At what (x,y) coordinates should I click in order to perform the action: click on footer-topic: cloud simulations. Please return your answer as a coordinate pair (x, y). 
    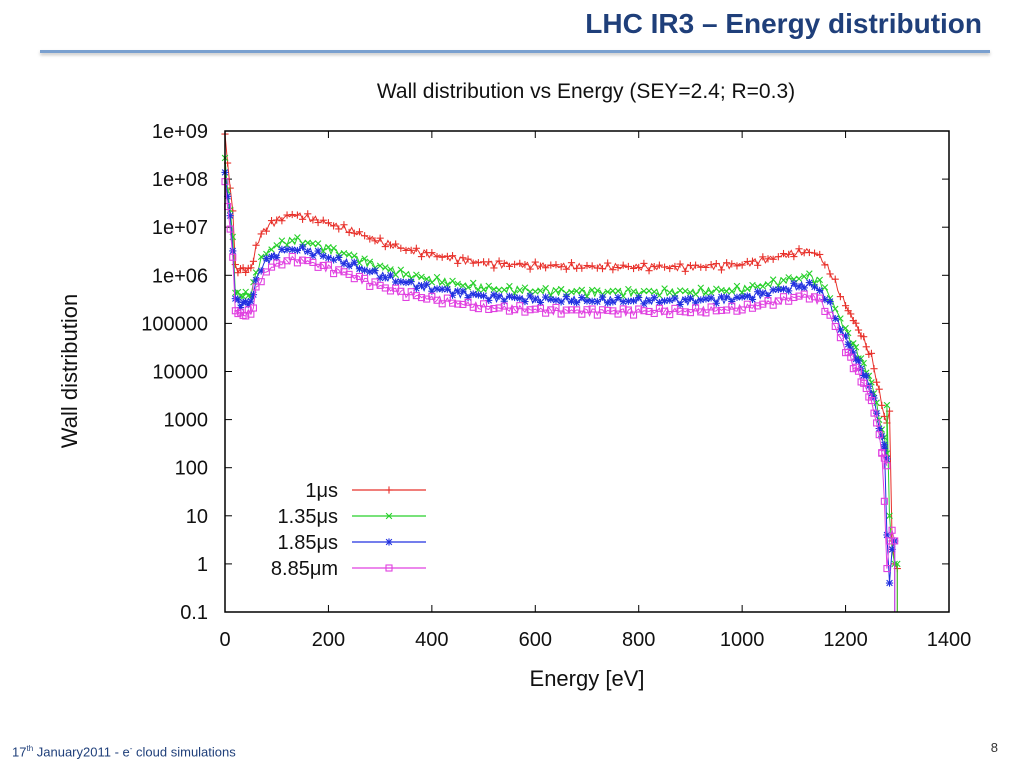
    Looking at the image, I should click on (184, 752).